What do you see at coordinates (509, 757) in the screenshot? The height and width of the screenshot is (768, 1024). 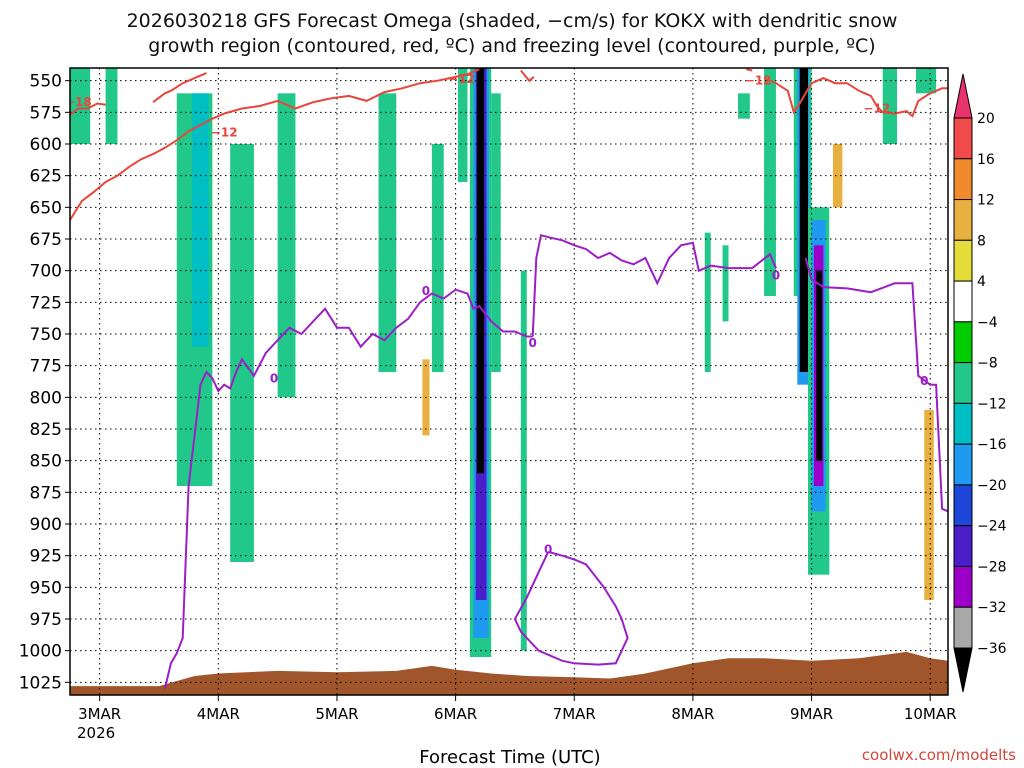 I see `x-axis-label: Forecast Time (UTC)` at bounding box center [509, 757].